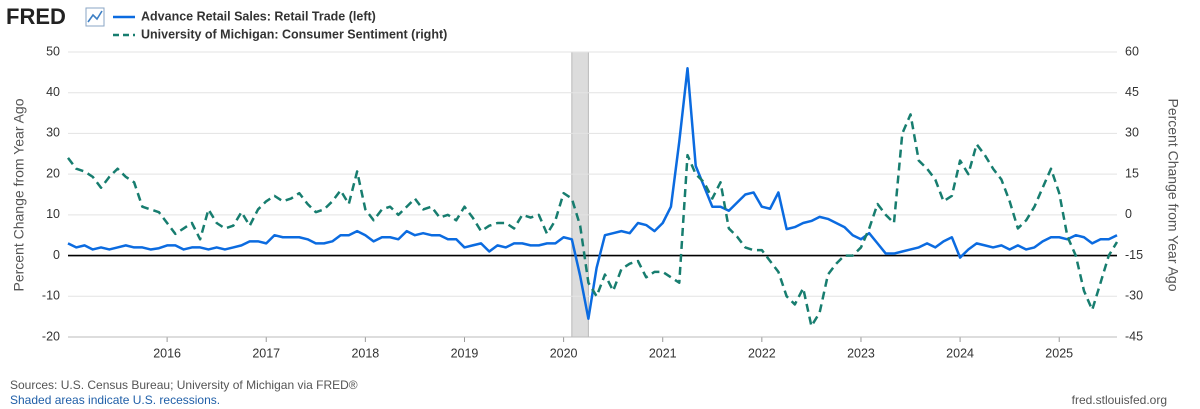 Image resolution: width=1200 pixels, height=409 pixels. Describe the element at coordinates (1128, 214) in the screenshot. I see `y2-tick-label: 0` at that location.